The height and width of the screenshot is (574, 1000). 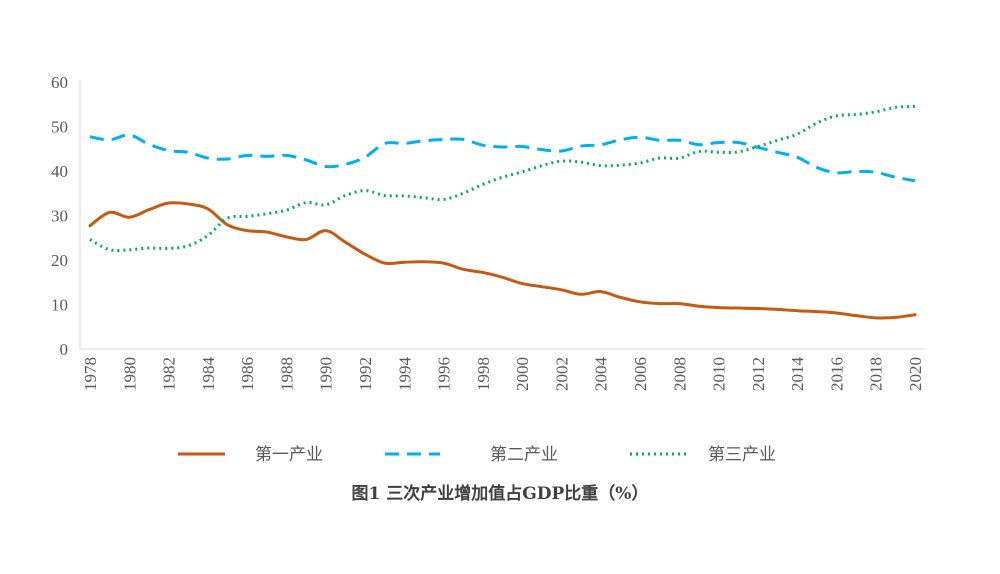 What do you see at coordinates (876, 374) in the screenshot?
I see `x-tick-label: 2018` at bounding box center [876, 374].